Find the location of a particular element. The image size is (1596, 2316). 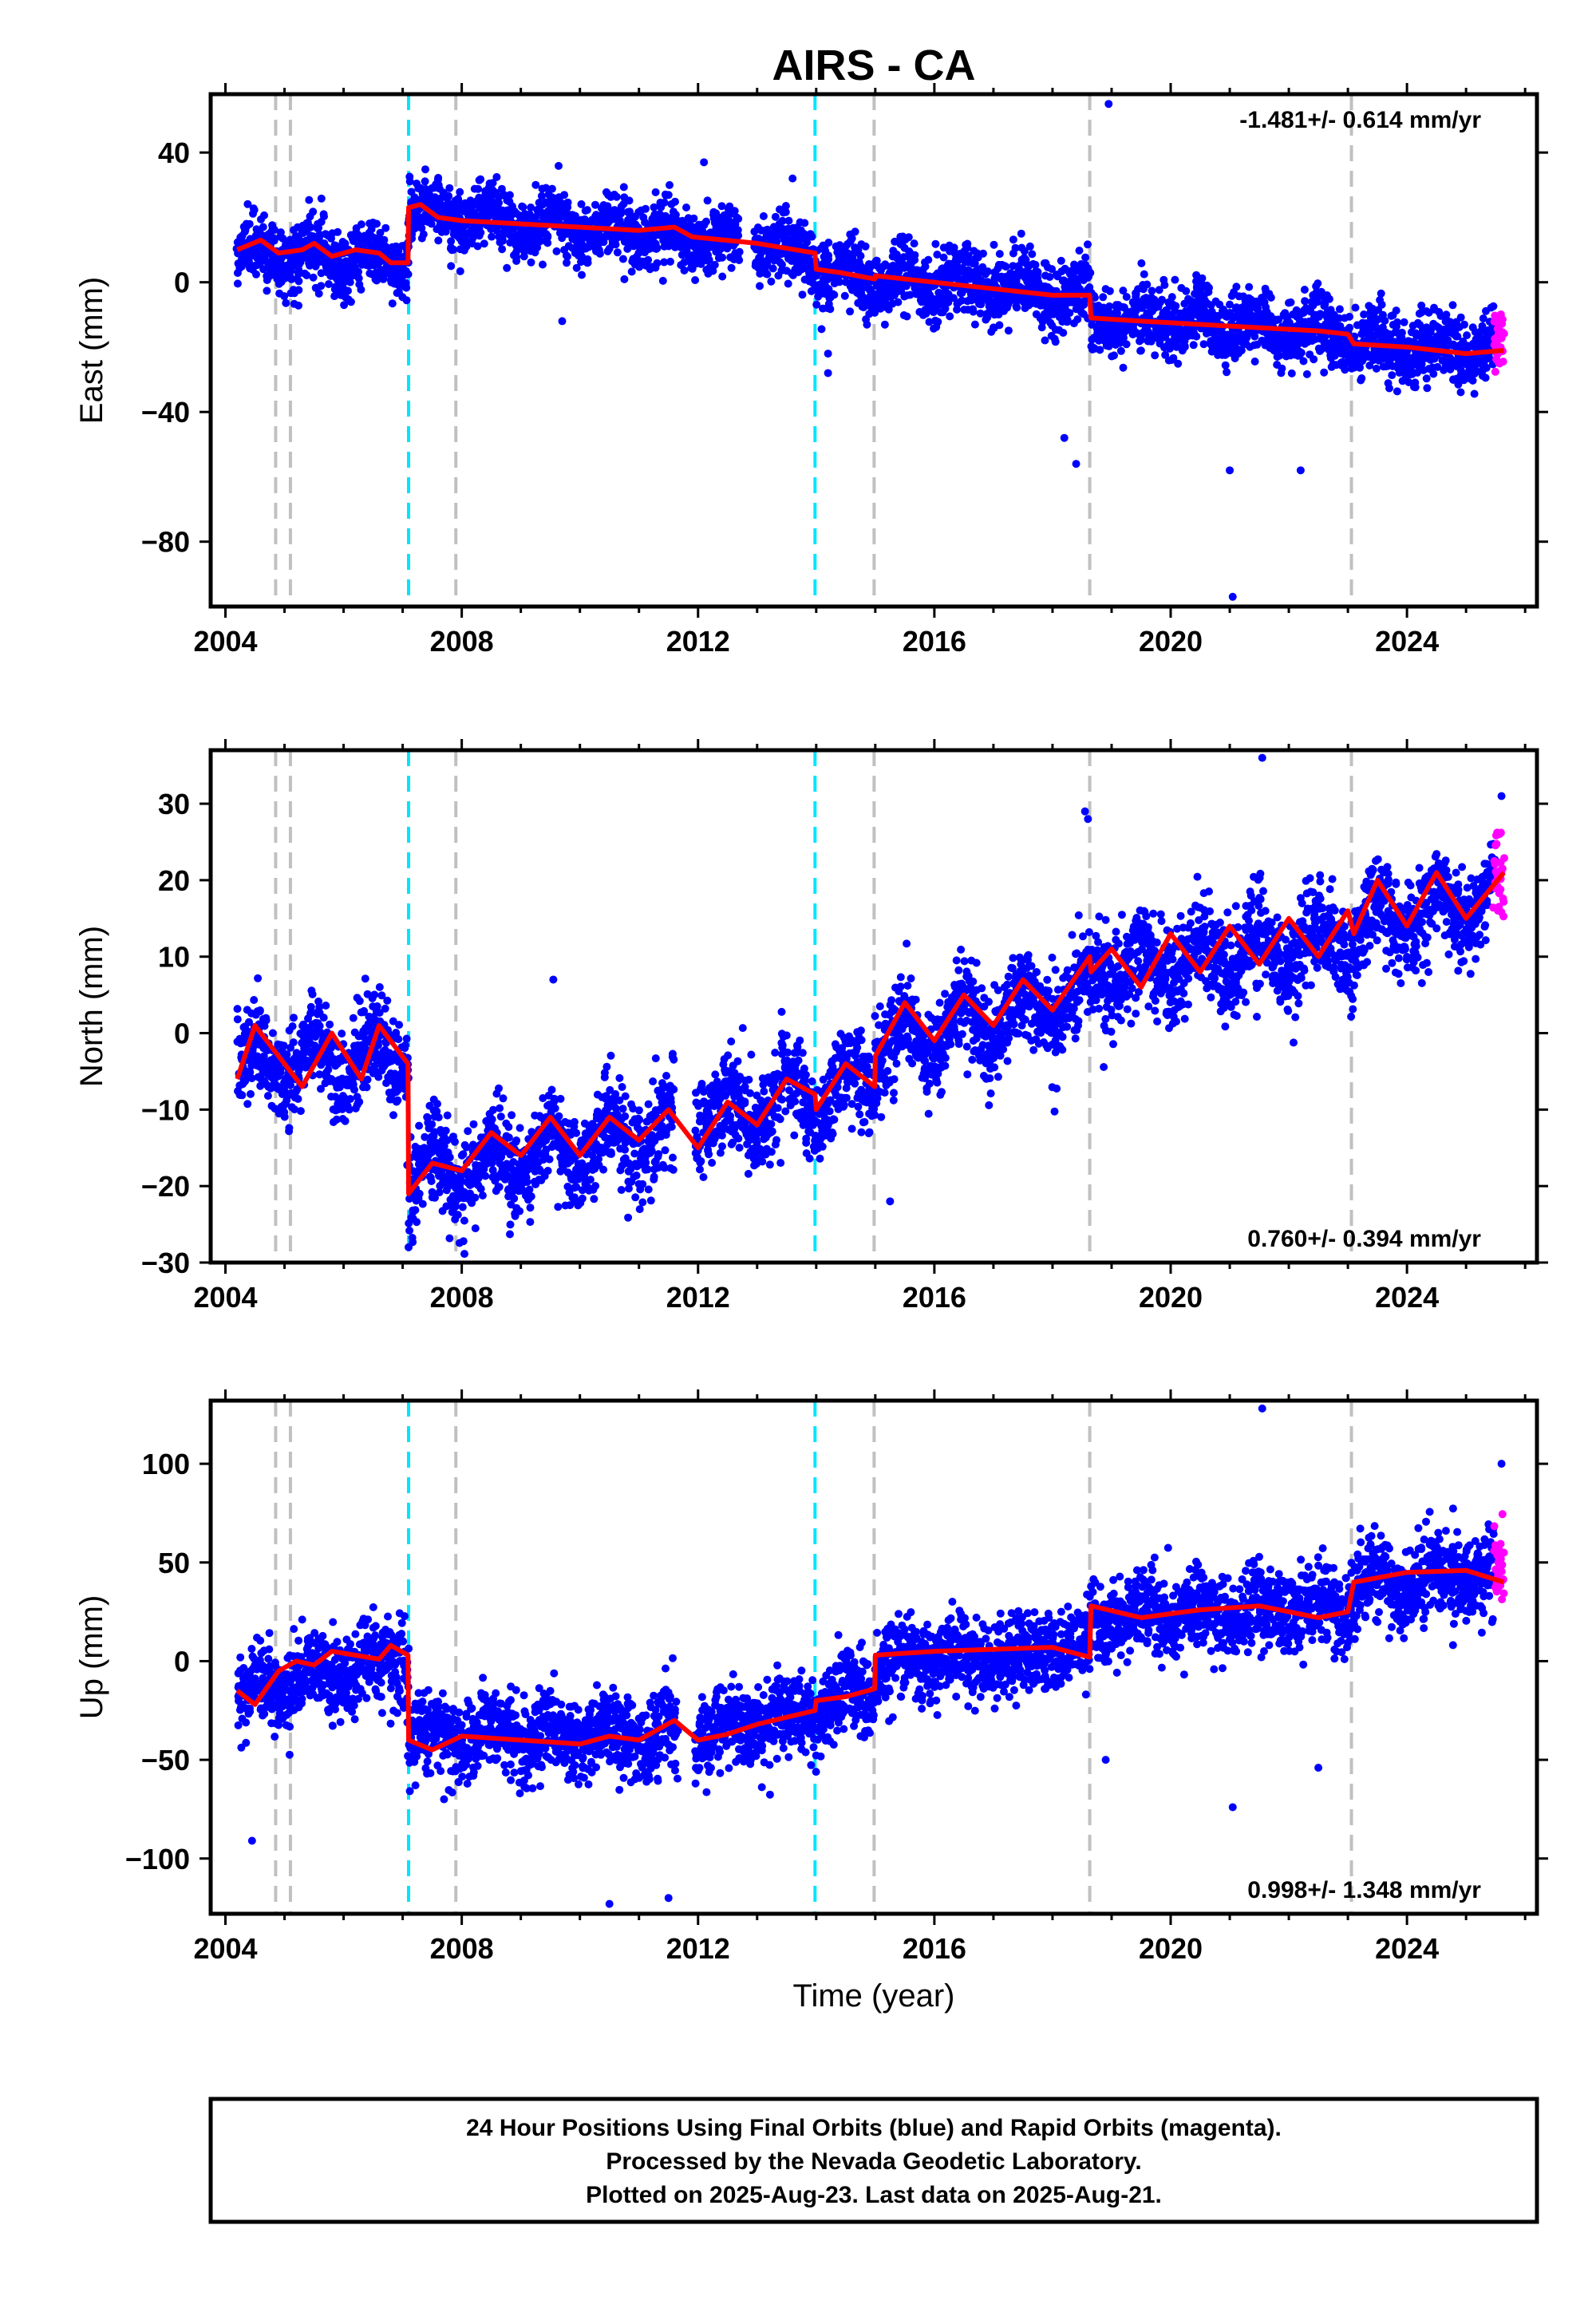

model-fit-line is located at coordinates (870, 279).